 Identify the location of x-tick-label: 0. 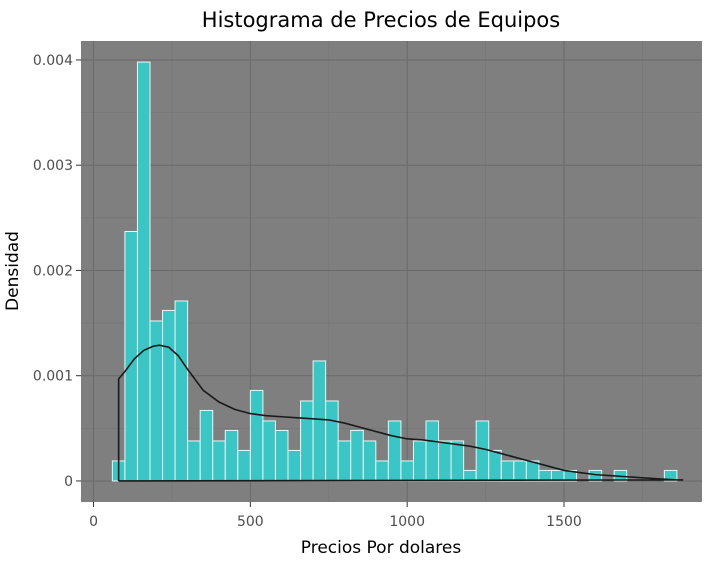
(93, 522).